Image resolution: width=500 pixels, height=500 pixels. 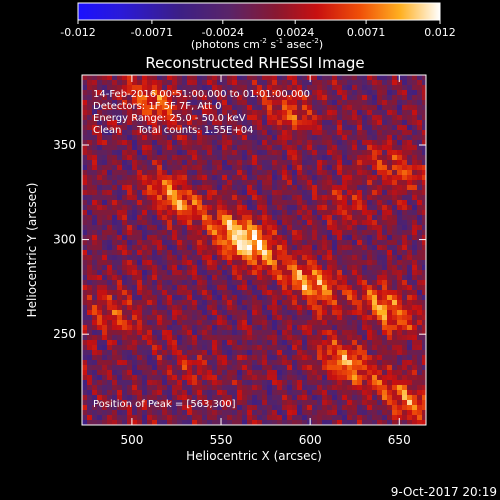 What do you see at coordinates (173, 130) in the screenshot?
I see `annotation-clean-counts: Clean Total counts: 1.55E+04` at bounding box center [173, 130].